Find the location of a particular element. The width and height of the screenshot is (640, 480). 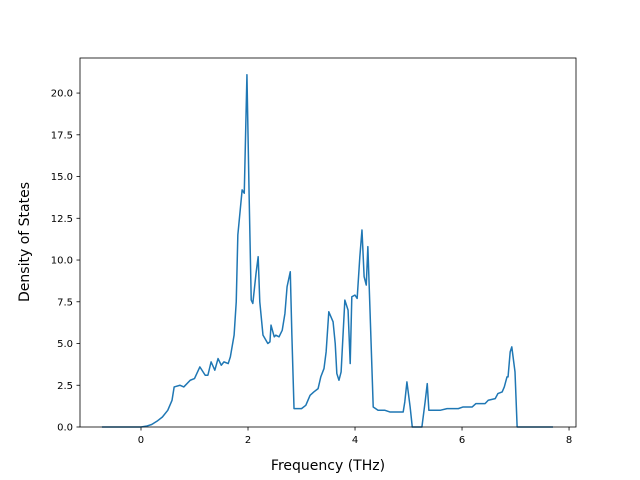

x-tick-label: 2 is located at coordinates (248, 440).